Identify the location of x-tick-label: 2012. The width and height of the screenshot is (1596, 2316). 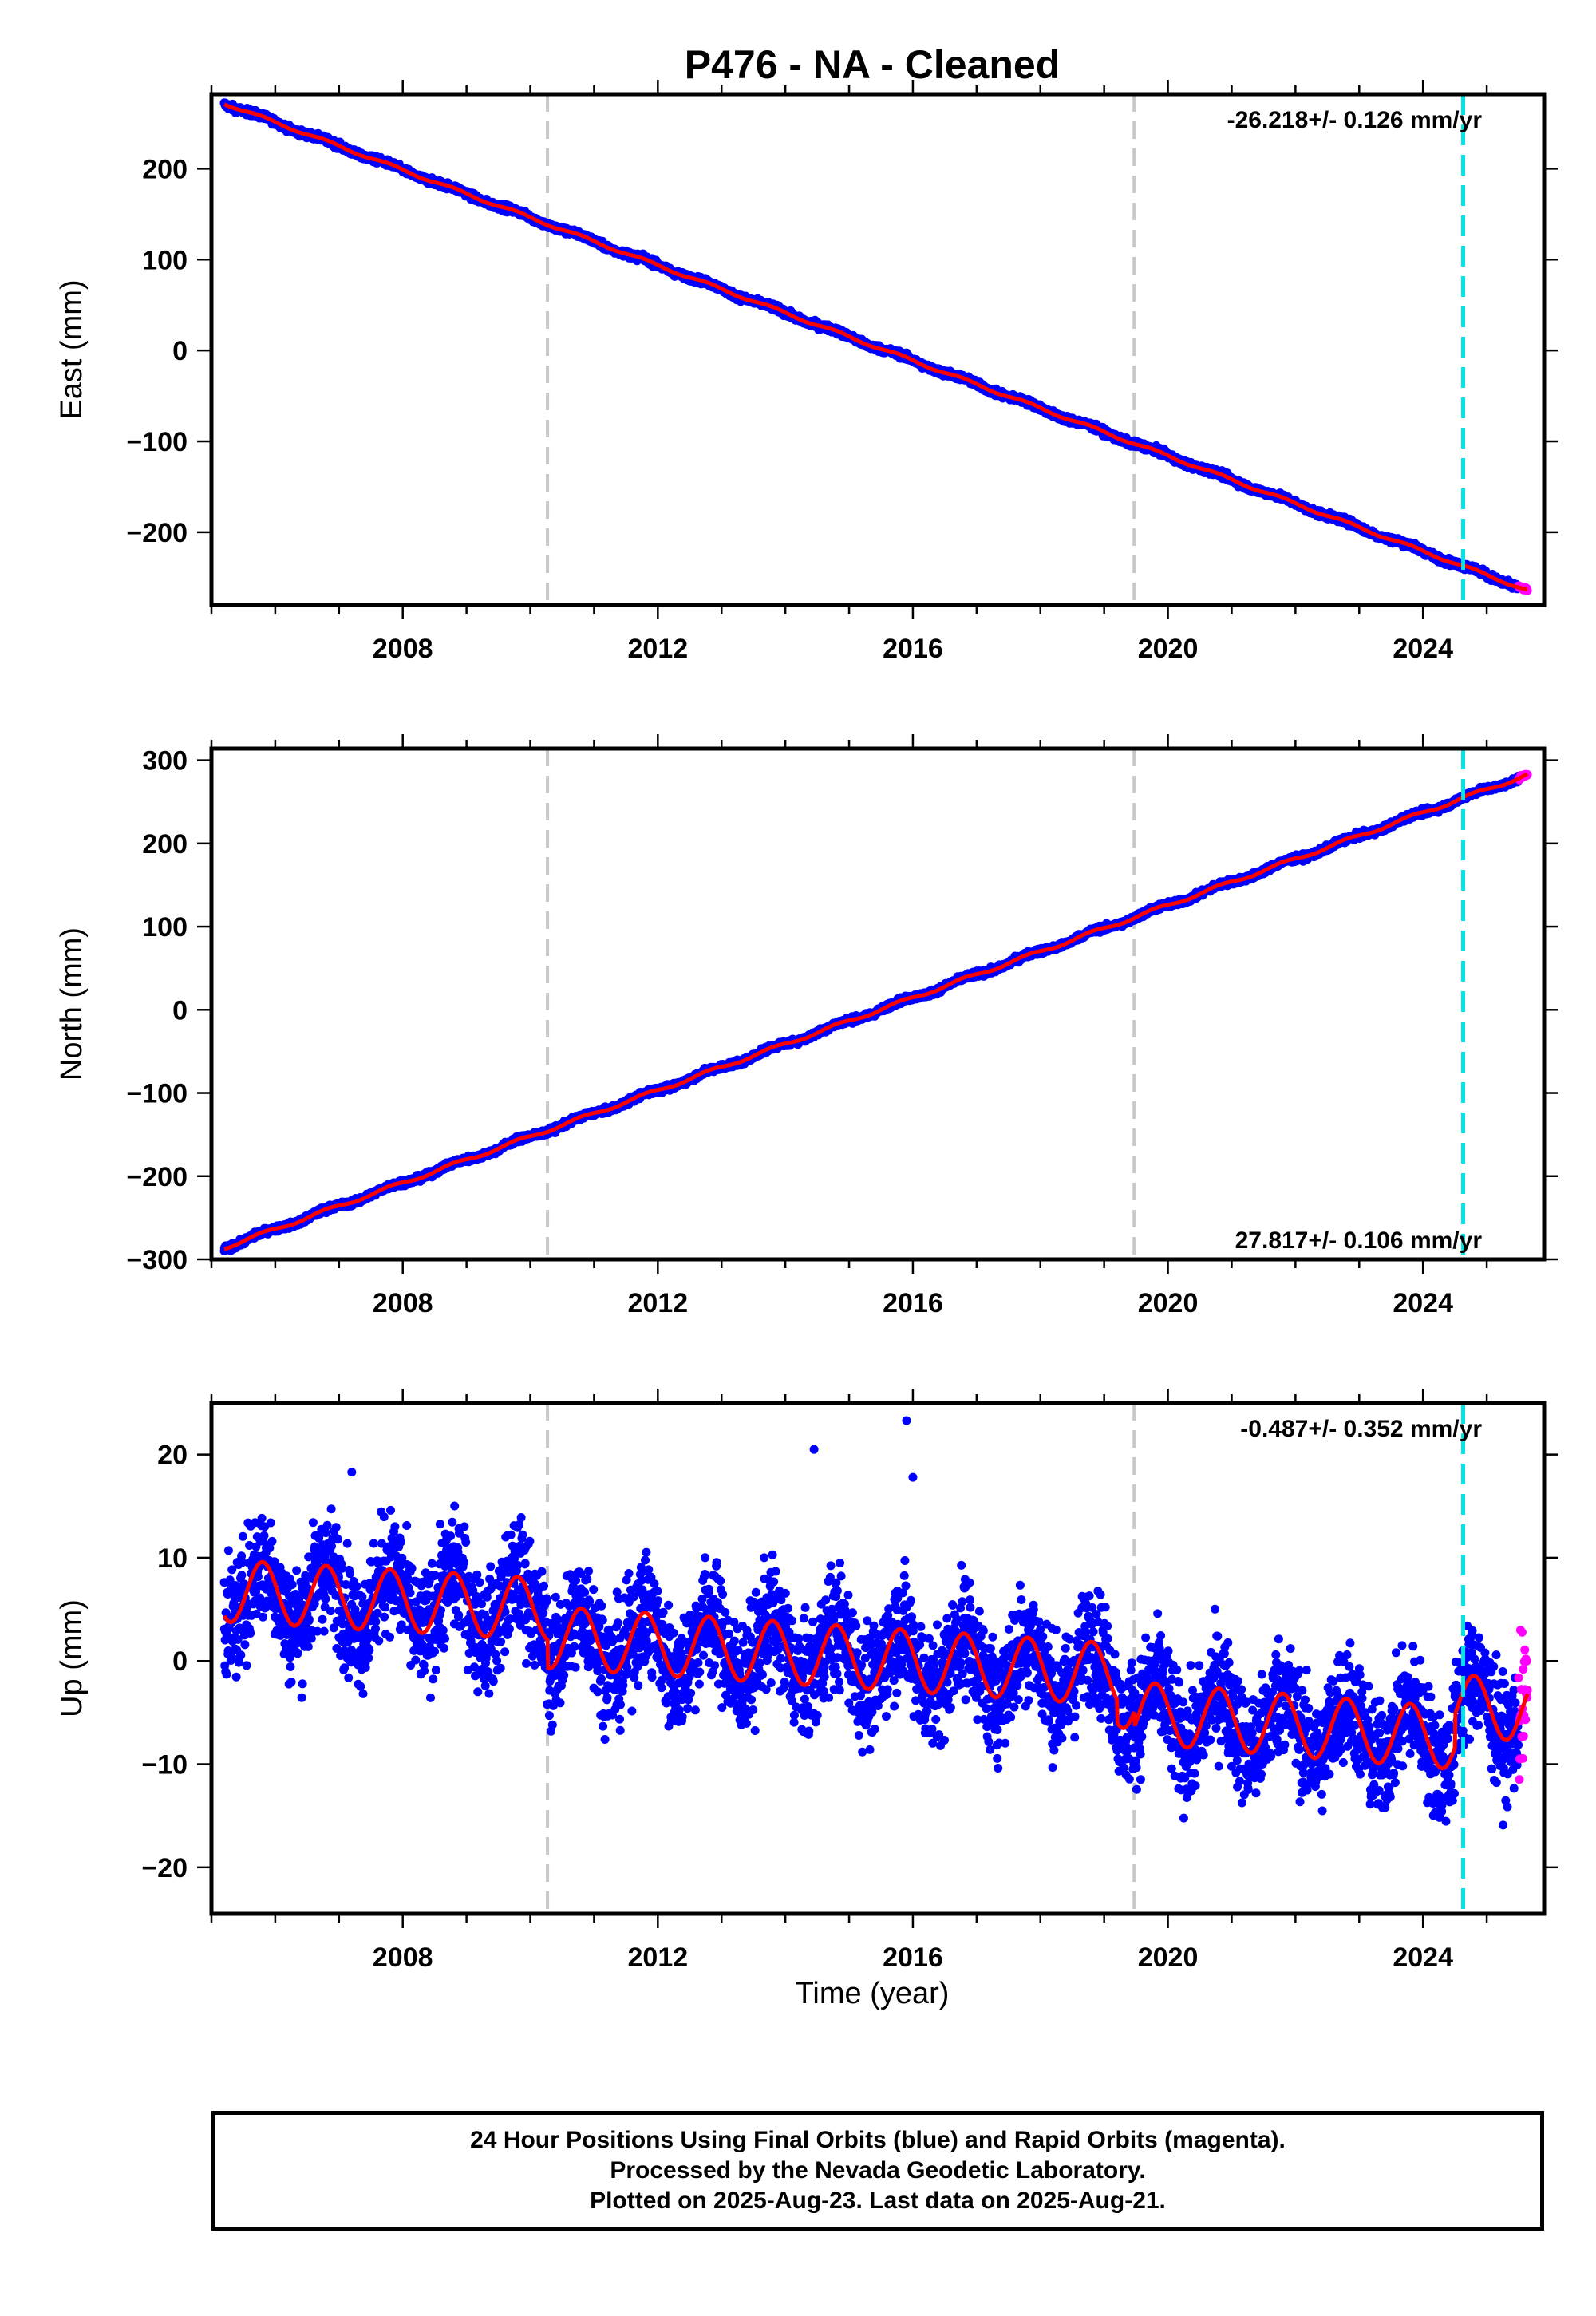
(658, 649).